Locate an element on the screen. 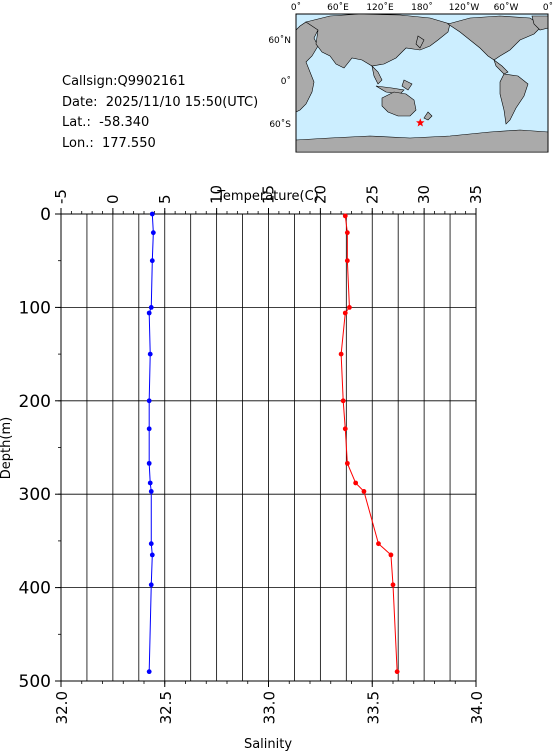 The height and width of the screenshot is (751, 553). map-lon-label: 60˚W is located at coordinates (506, 7).